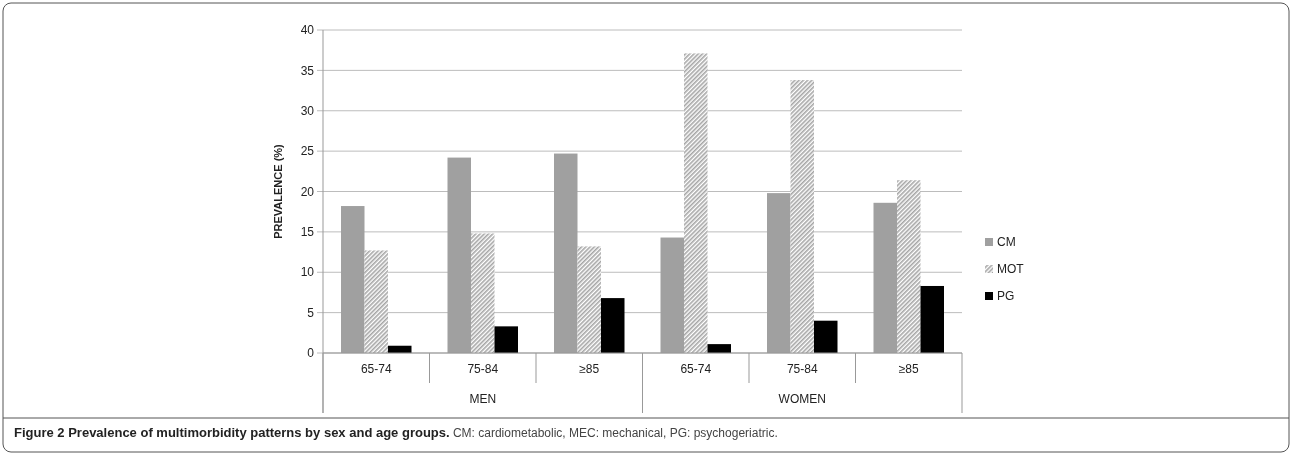  I want to click on legend-label: MOT, so click(1011, 269).